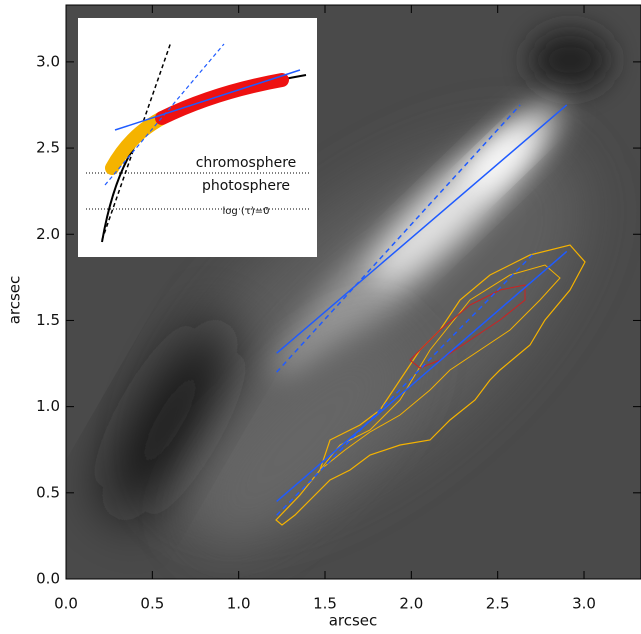  Describe the element at coordinates (48, 148) in the screenshot. I see `y-tick-label: 2.5` at that location.